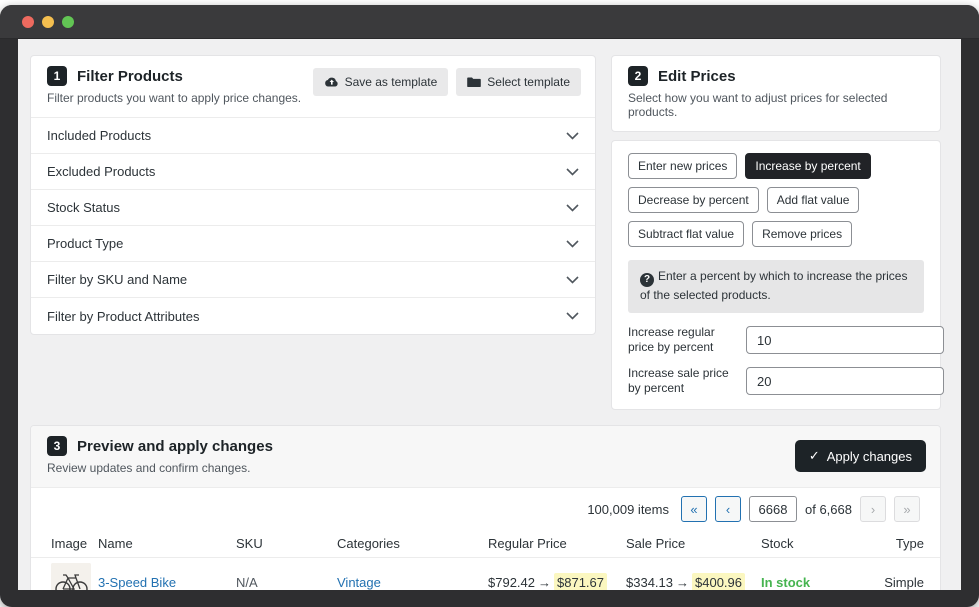  I want to click on column-header-image: Image, so click(69, 544).